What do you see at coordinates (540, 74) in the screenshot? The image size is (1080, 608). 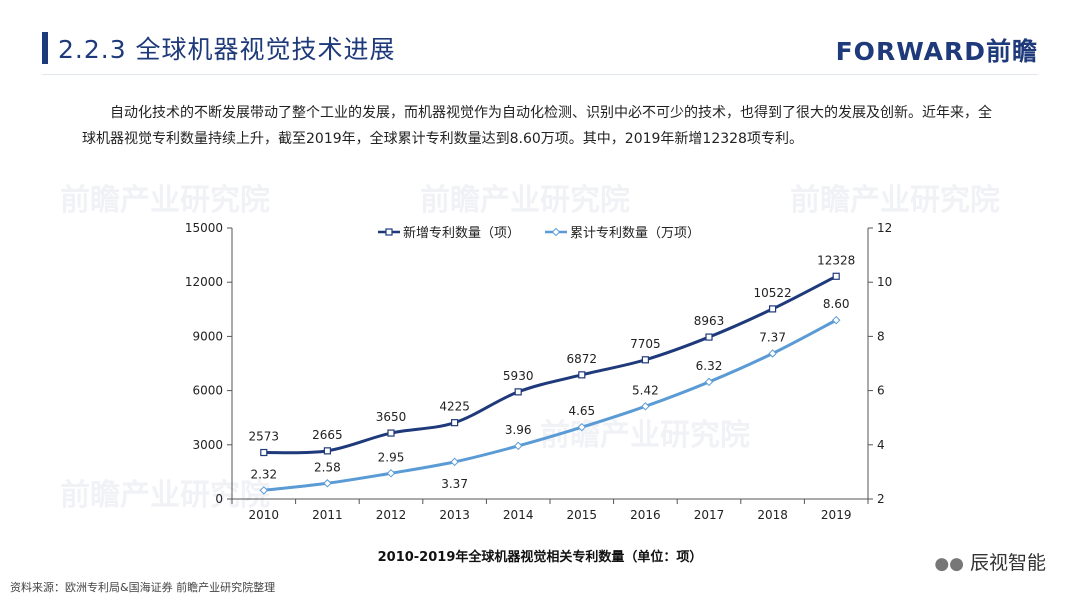 I see `header-divider` at bounding box center [540, 74].